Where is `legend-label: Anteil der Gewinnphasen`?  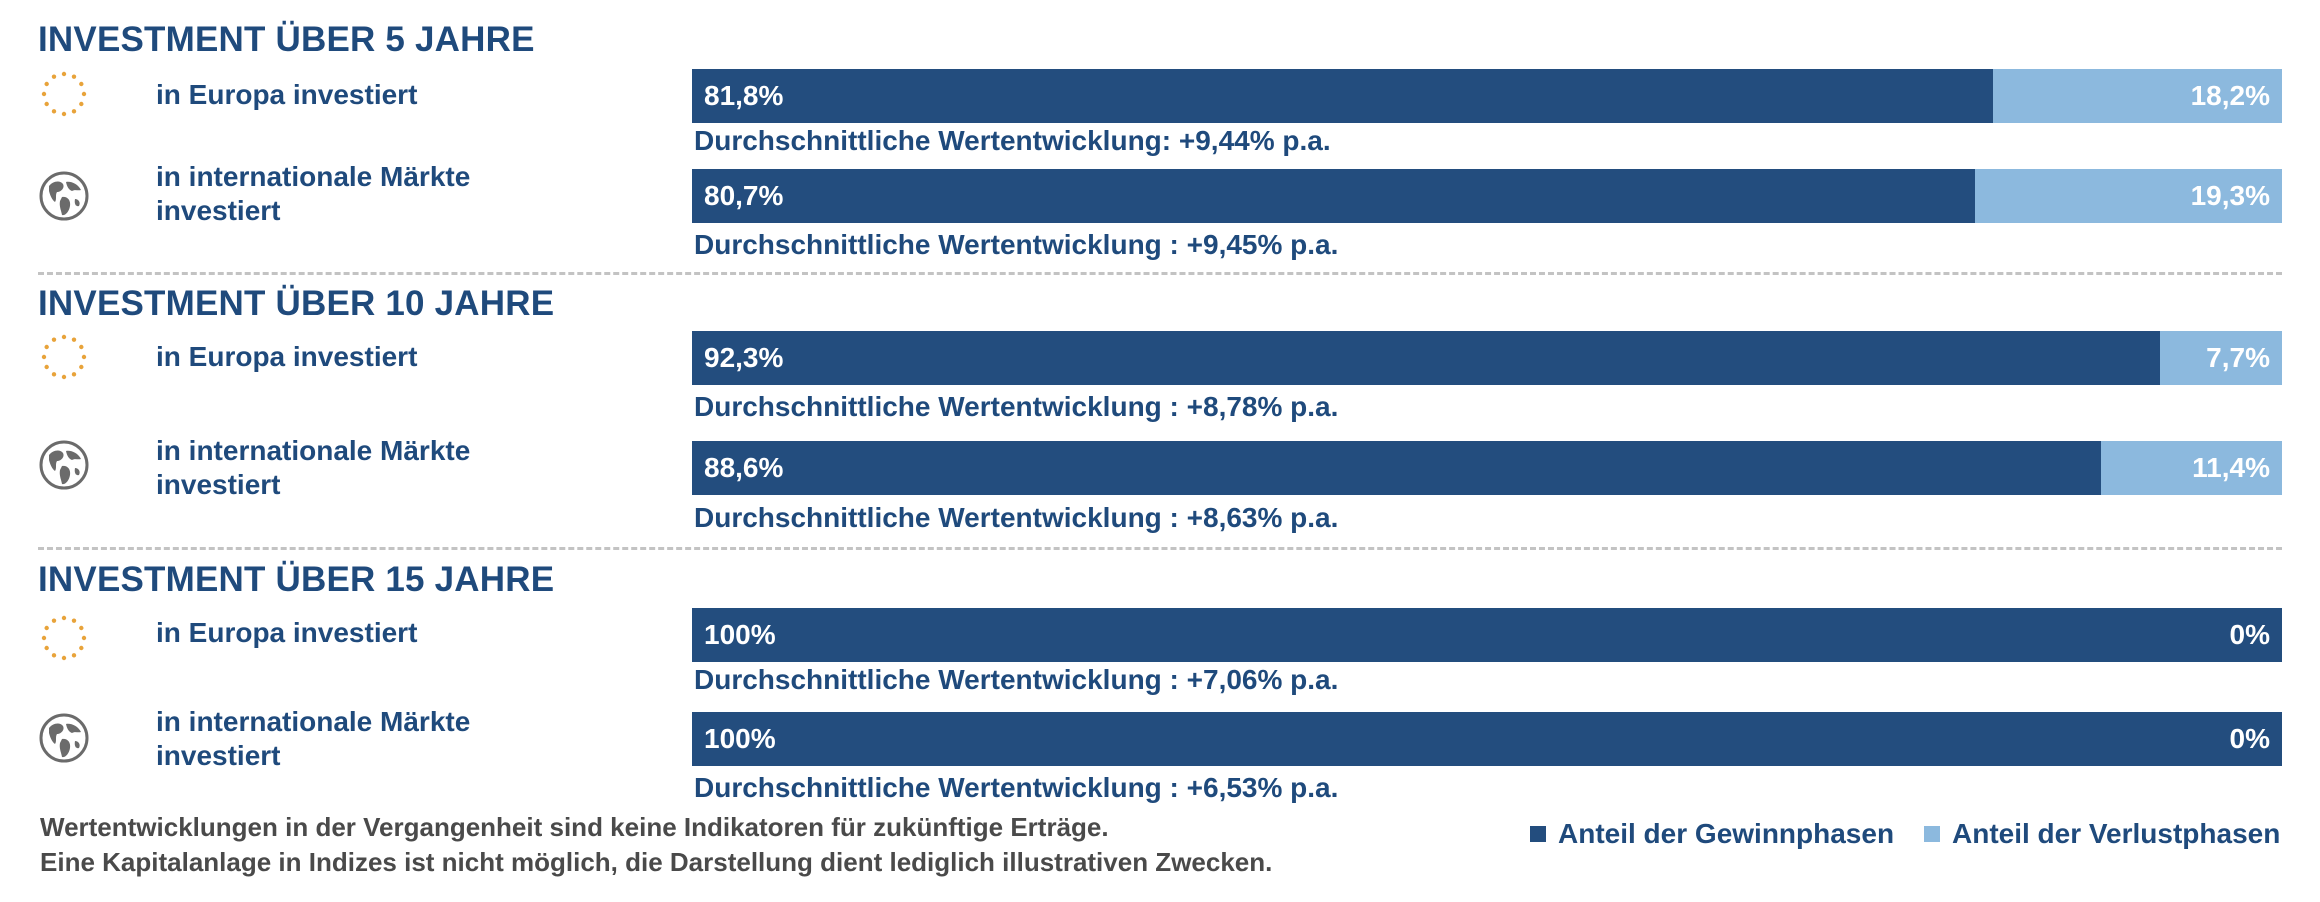
legend-label: Anteil der Gewinnphasen is located at coordinates (1726, 833).